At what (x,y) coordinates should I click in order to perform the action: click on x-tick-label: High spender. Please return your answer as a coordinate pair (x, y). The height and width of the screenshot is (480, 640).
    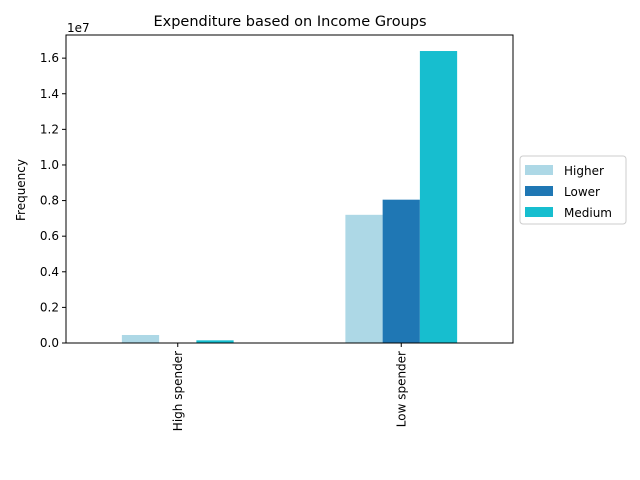
    Looking at the image, I should click on (178, 391).